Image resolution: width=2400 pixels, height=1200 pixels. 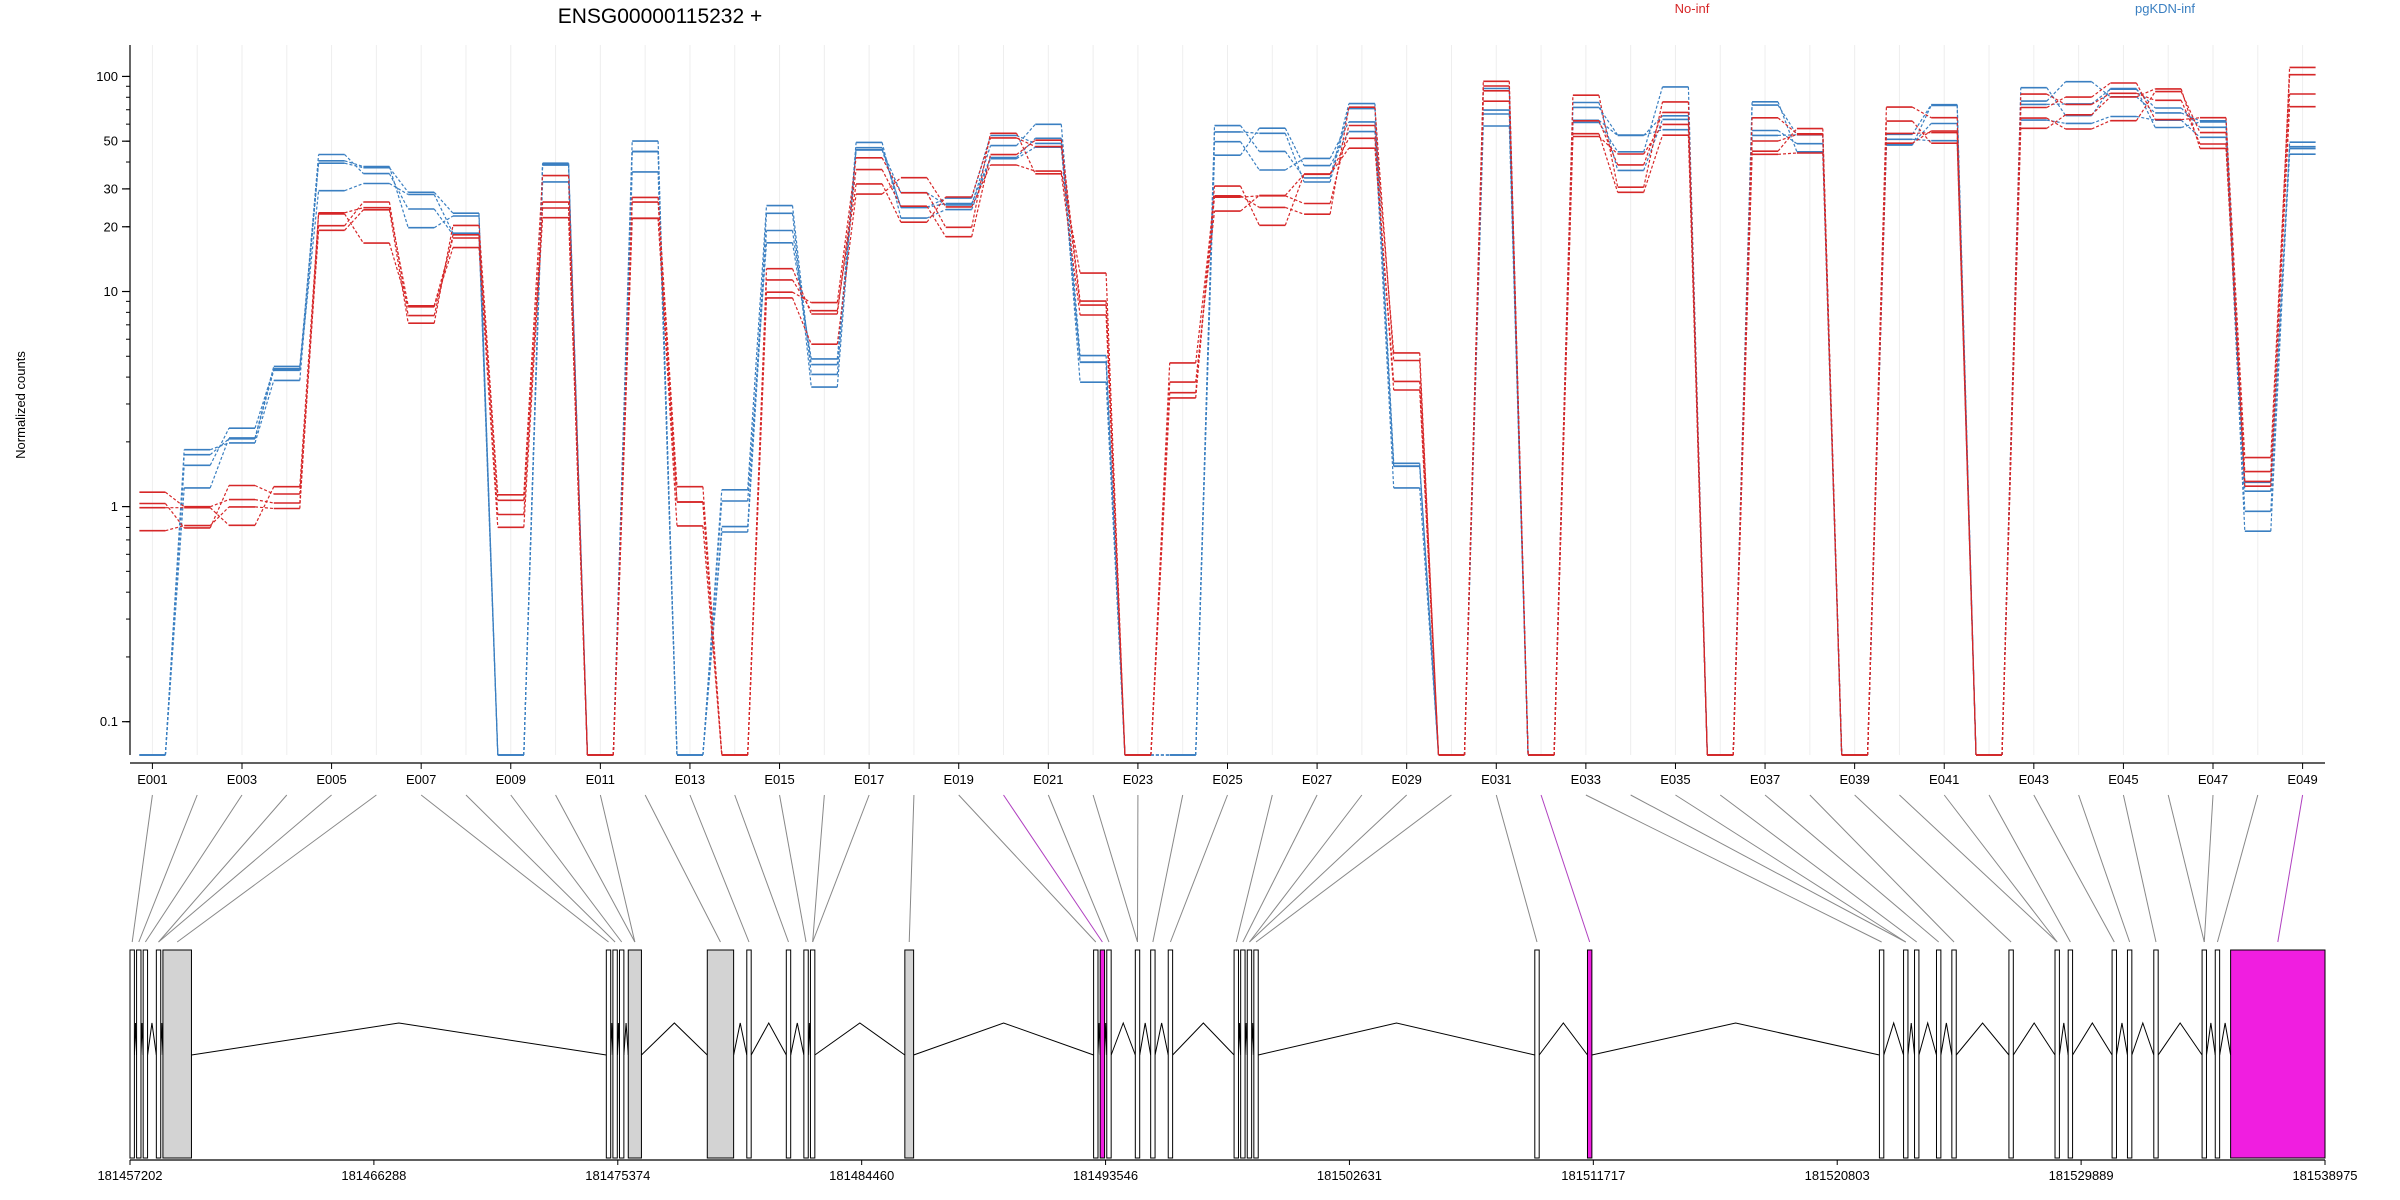 I want to click on y-tick-label: 100, so click(x=107, y=76).